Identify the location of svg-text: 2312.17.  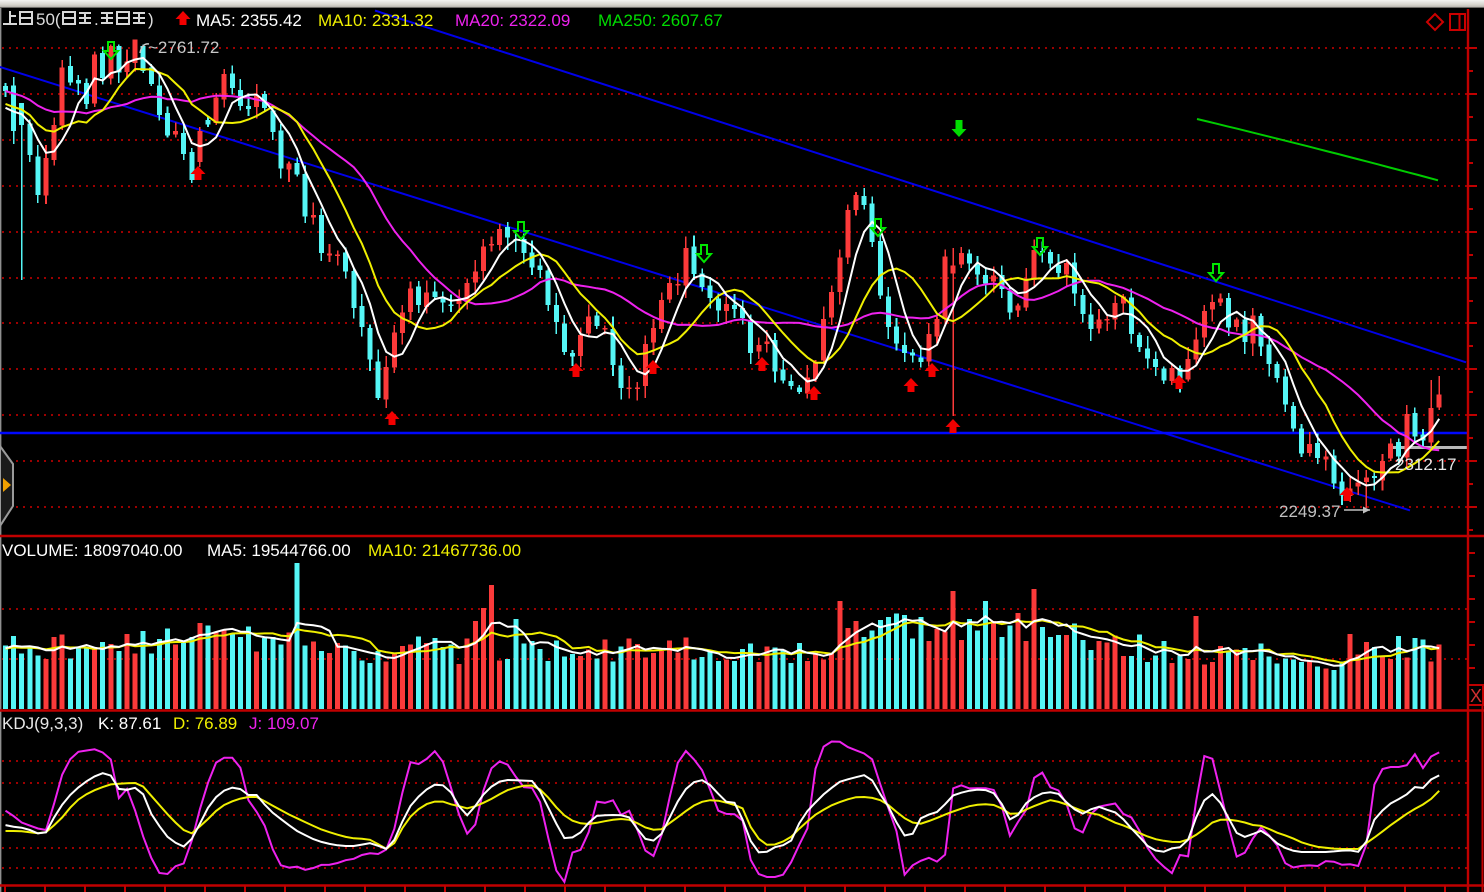
(1425, 464).